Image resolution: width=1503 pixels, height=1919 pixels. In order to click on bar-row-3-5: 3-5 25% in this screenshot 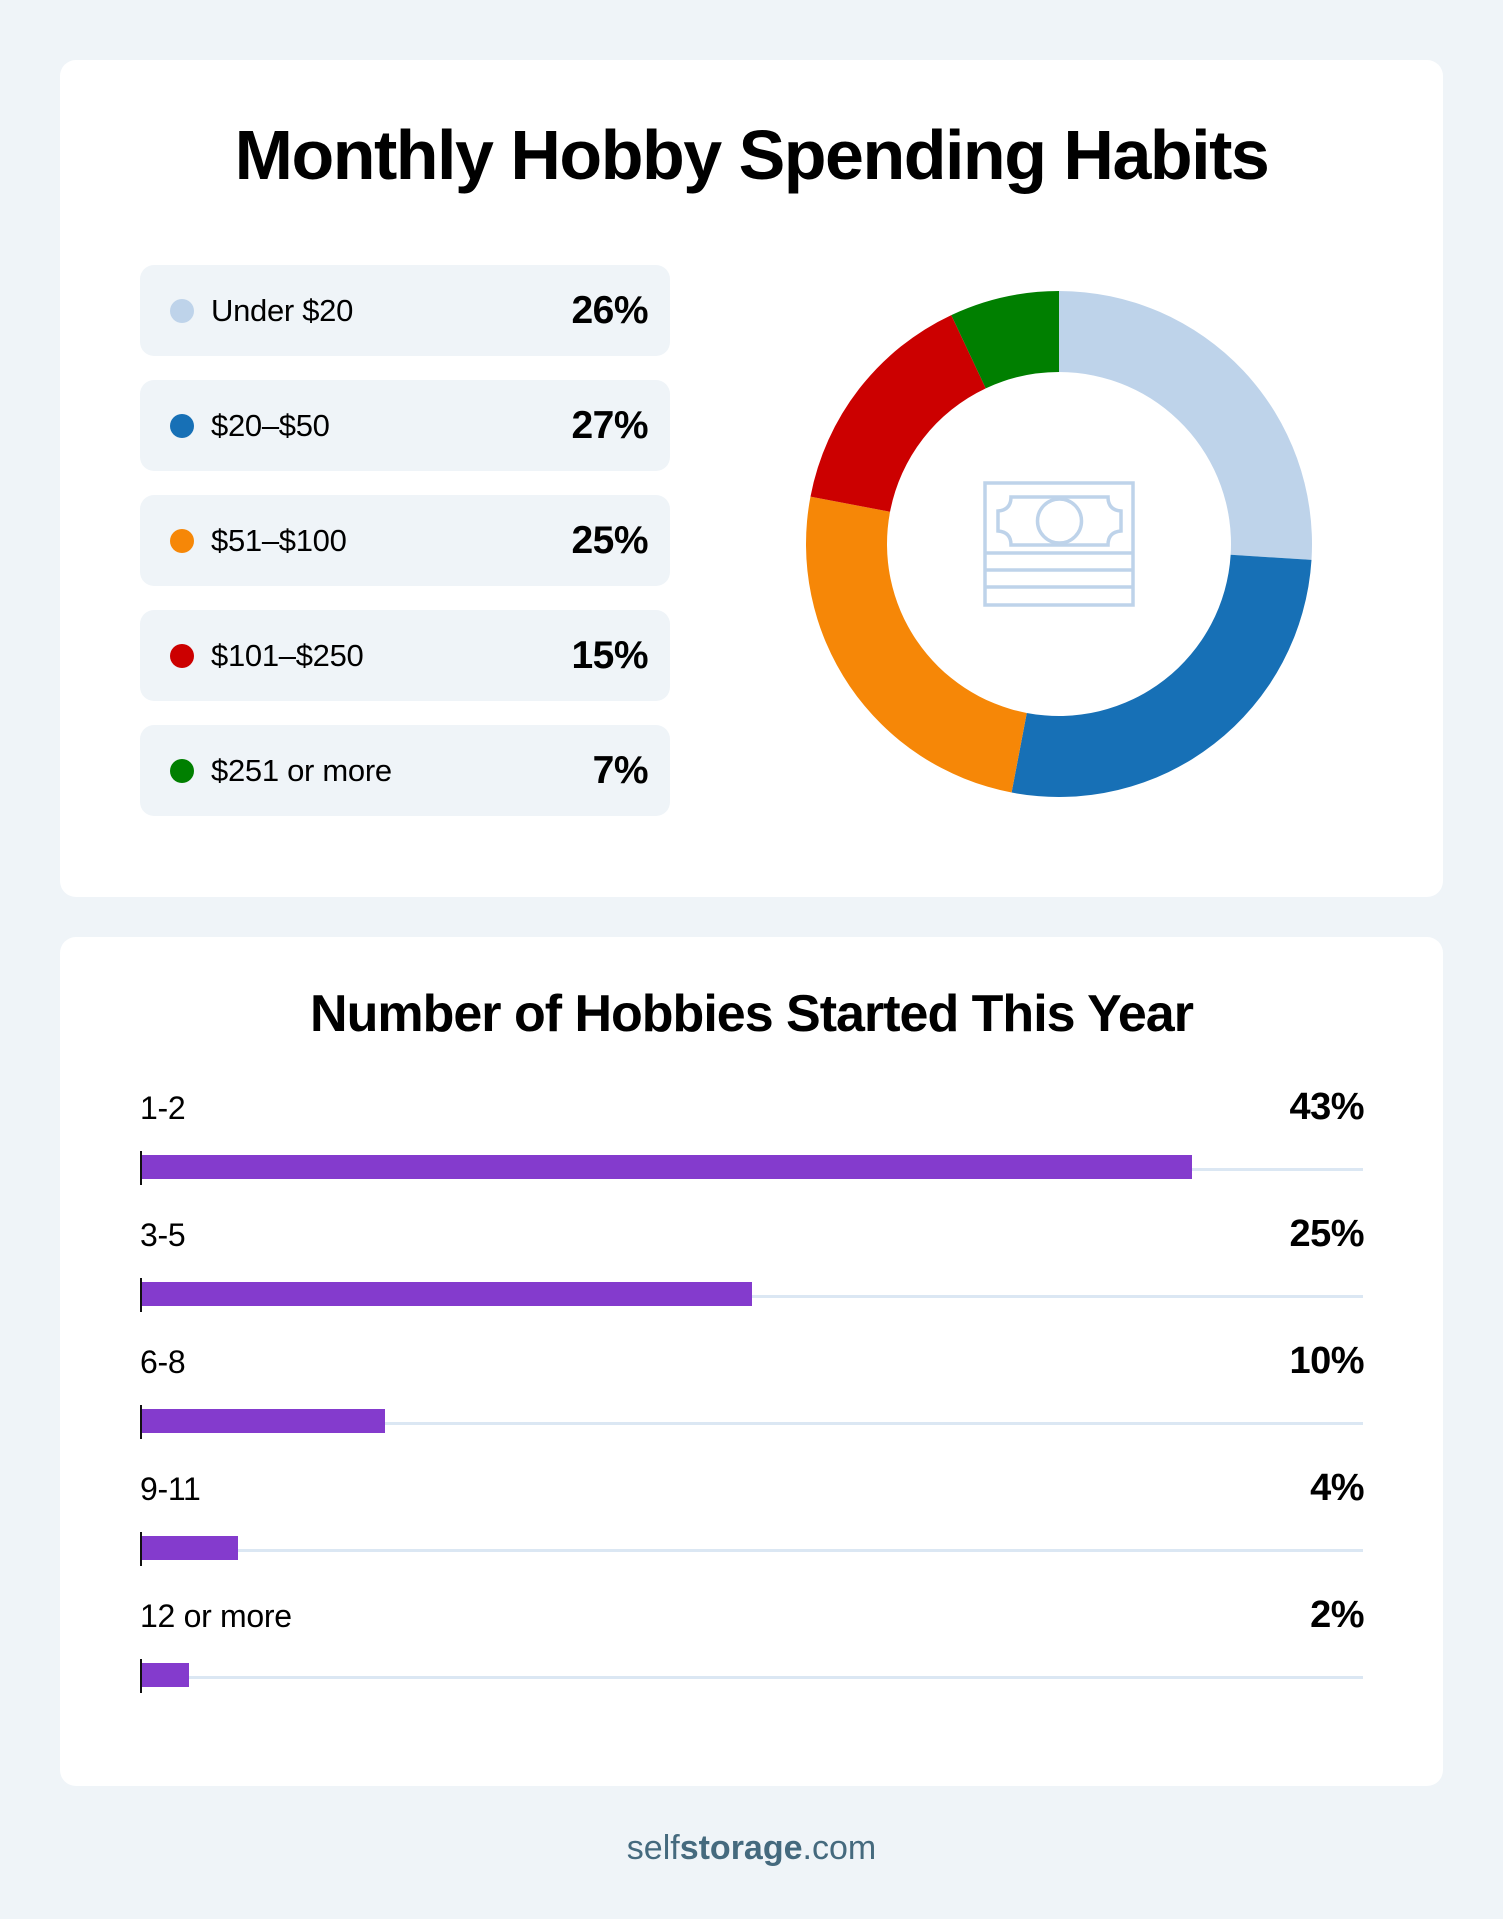, I will do `click(752, 1280)`.